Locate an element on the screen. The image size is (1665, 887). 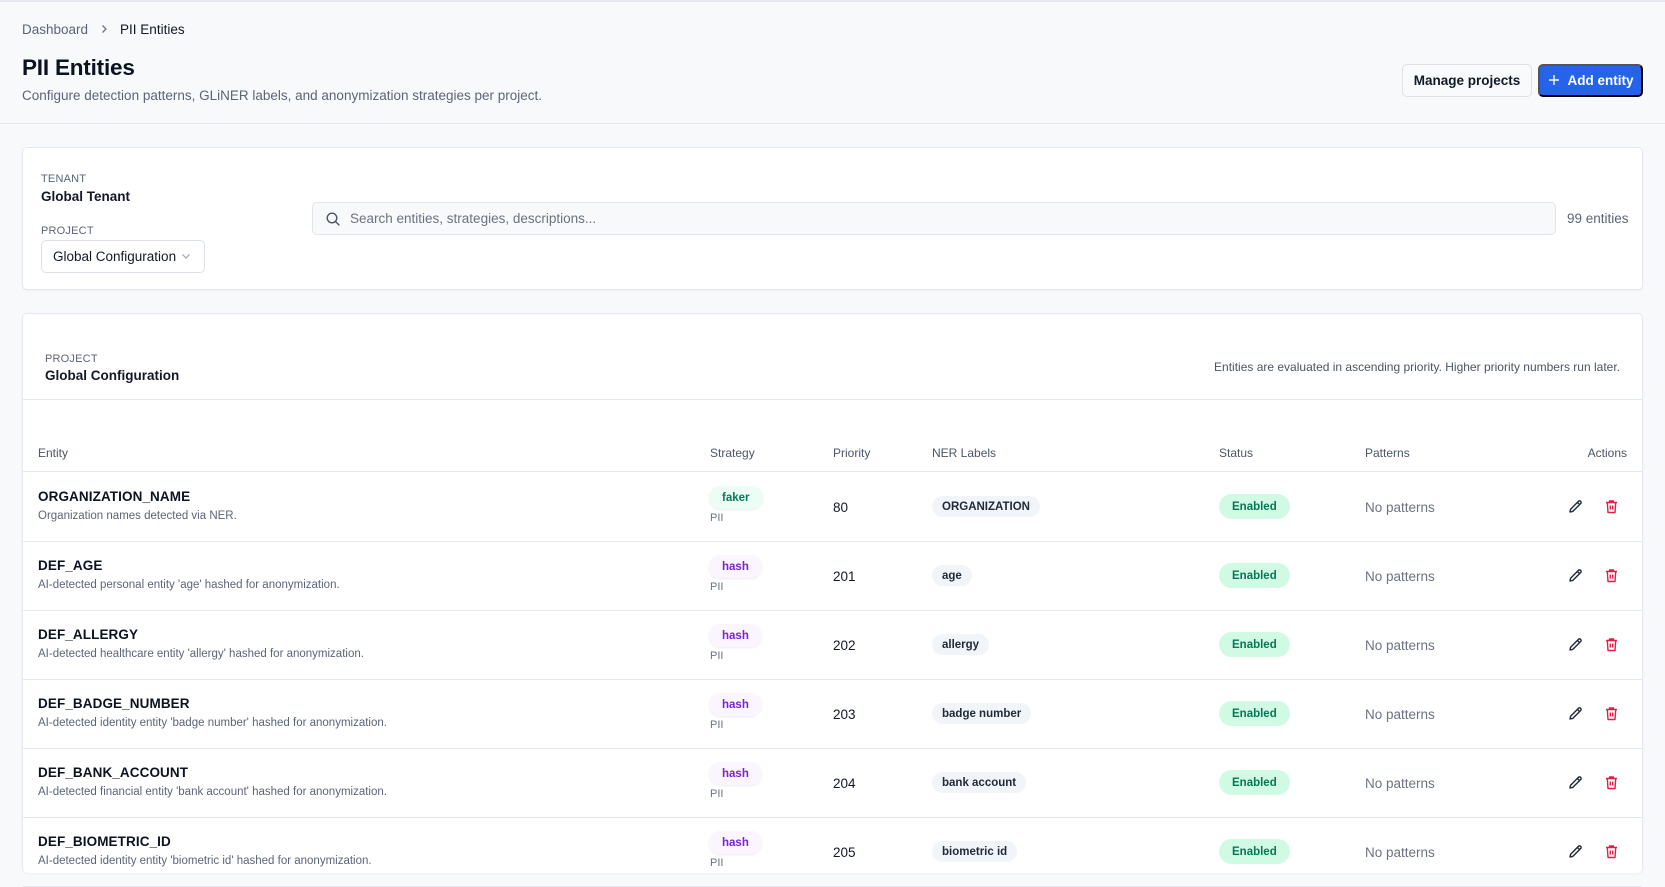
entity-description: Organization names detected via NER. is located at coordinates (137, 516).